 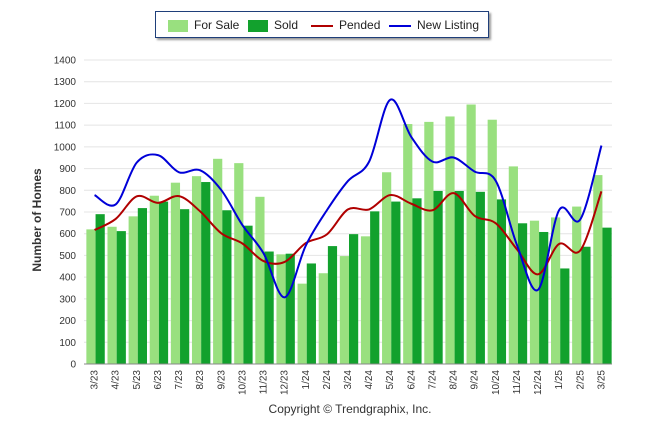 I want to click on y-tick-label: 1000, so click(x=65, y=147).